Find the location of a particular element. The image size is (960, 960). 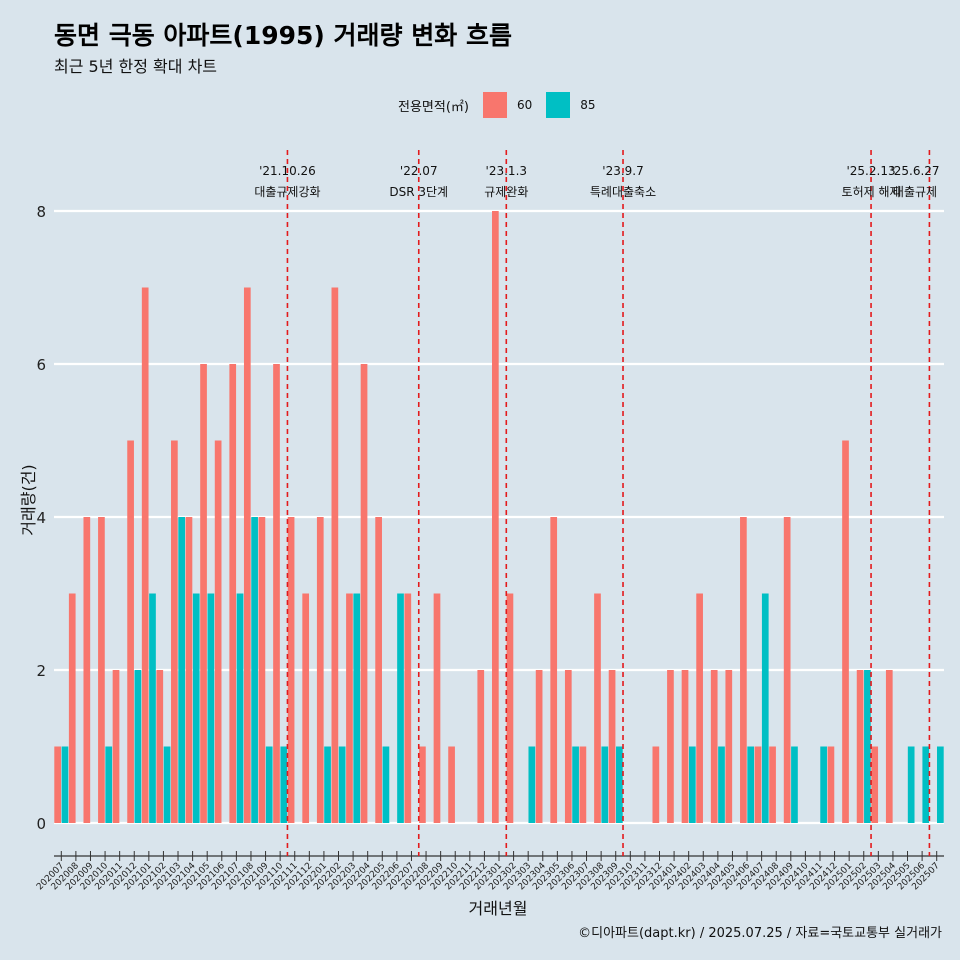

event-label: 특례대출축소 is located at coordinates (623, 192).